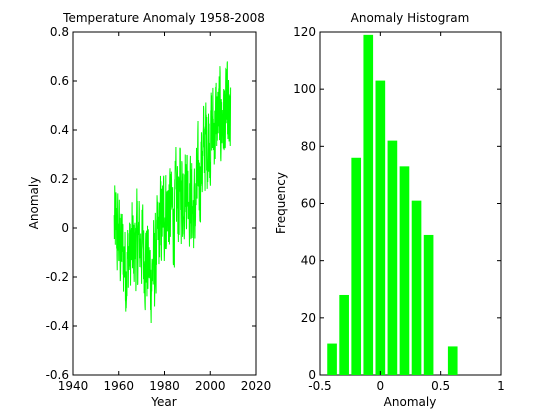 This screenshot has width=560, height=420. What do you see at coordinates (163, 18) in the screenshot?
I see `line-chart-title: Temperature Anomaly 1958-2008` at bounding box center [163, 18].